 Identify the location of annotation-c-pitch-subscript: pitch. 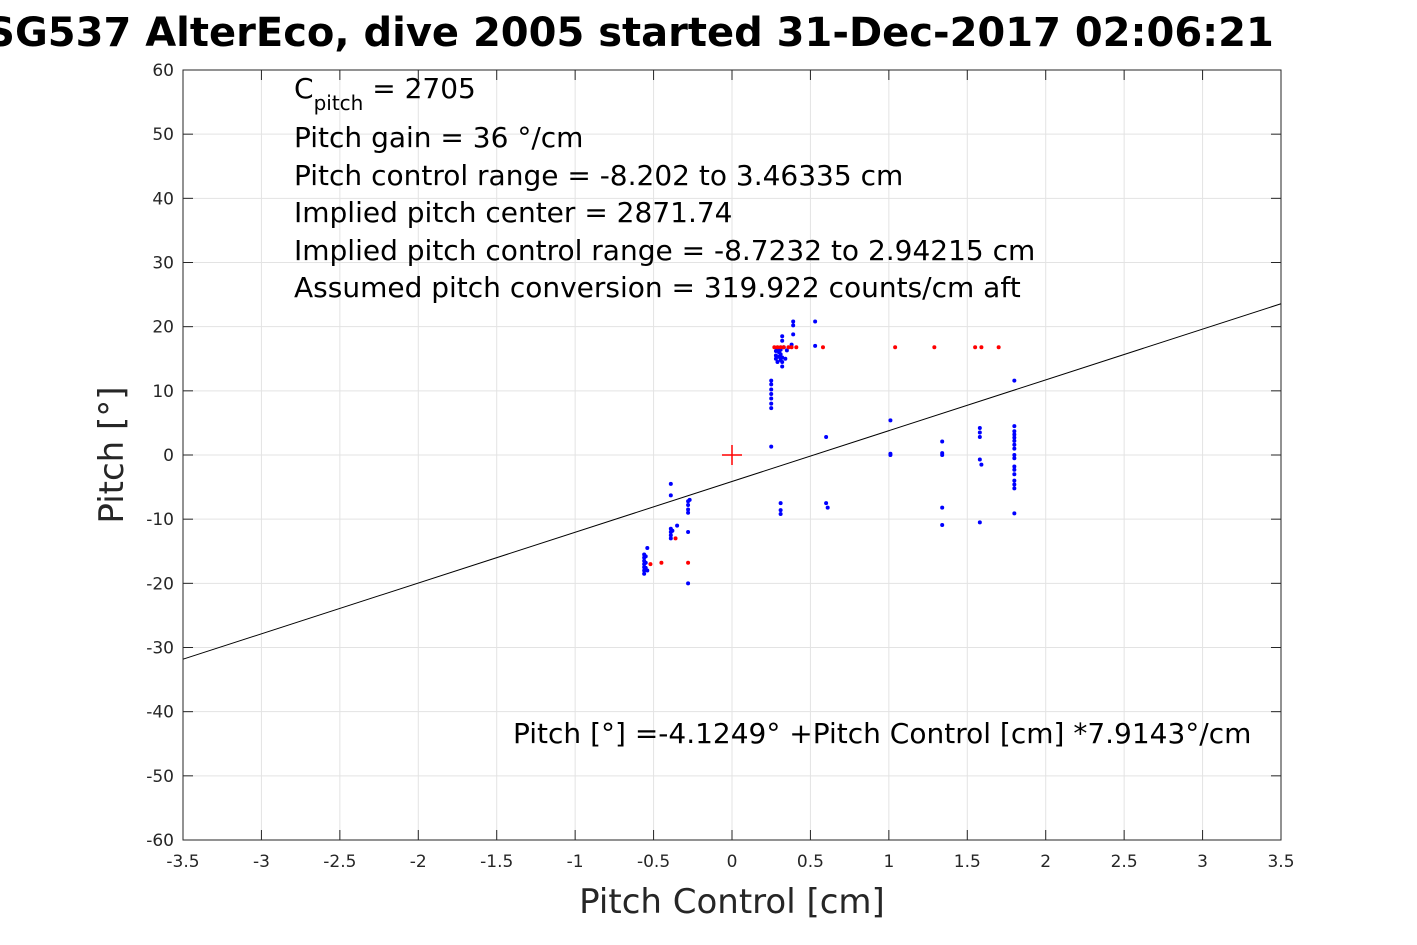
(339, 103).